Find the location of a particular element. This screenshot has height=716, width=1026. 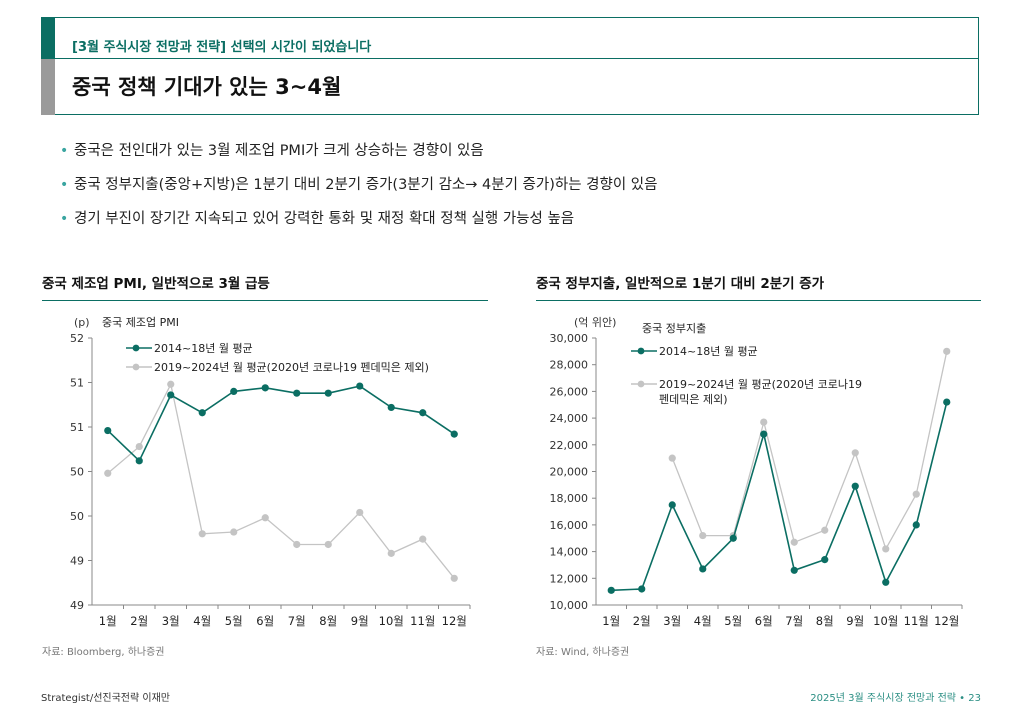

y-tick-label: 16,000 is located at coordinates (569, 525).